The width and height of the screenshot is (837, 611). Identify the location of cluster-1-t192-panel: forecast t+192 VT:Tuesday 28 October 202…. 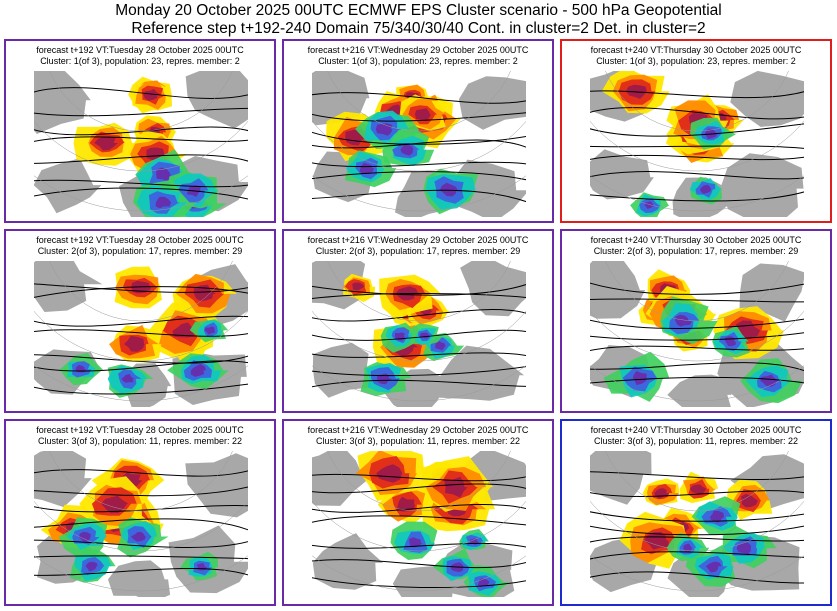
(140, 131).